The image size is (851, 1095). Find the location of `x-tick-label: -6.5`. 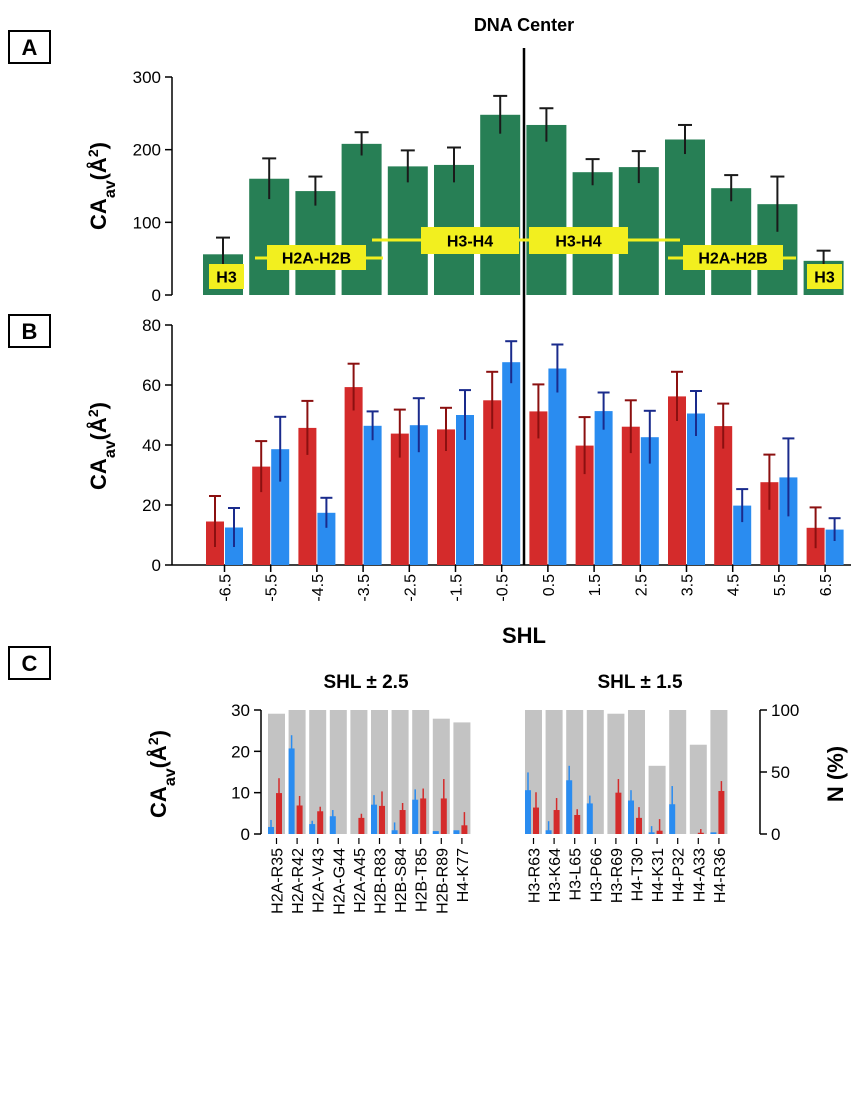

x-tick-label: -6.5 is located at coordinates (226, 588).